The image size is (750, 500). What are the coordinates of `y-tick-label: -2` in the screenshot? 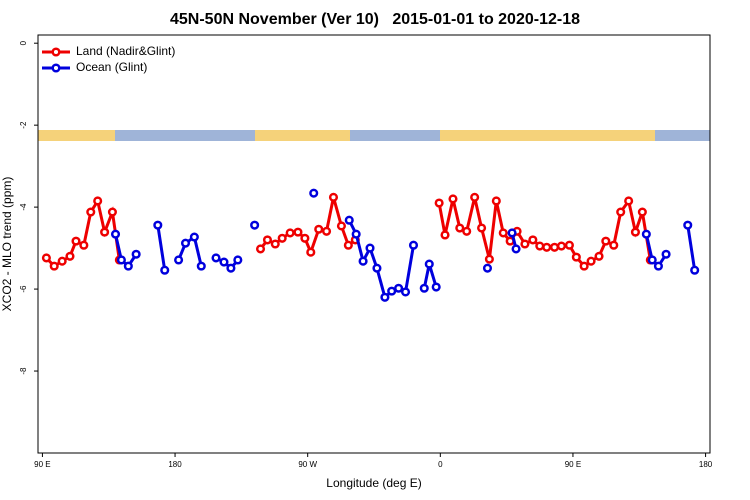 It's located at (23, 125).